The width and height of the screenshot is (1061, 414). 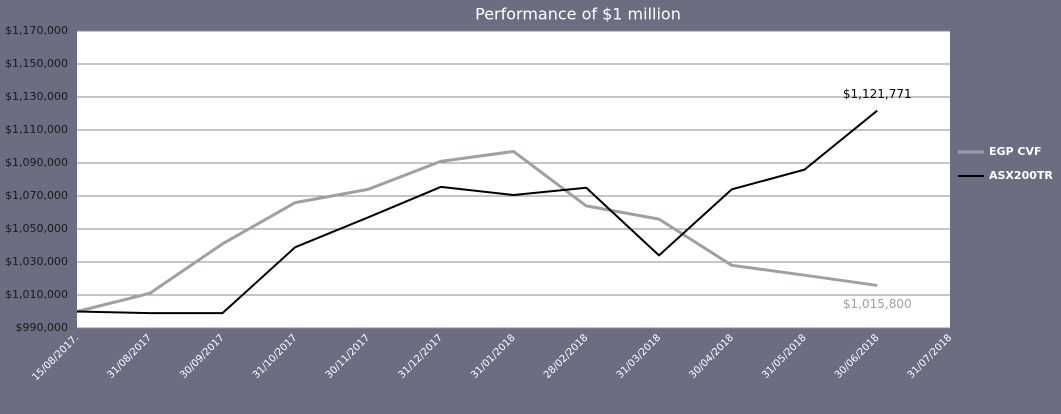 What do you see at coordinates (1015, 151) in the screenshot?
I see `legend-label: EGP CVF` at bounding box center [1015, 151].